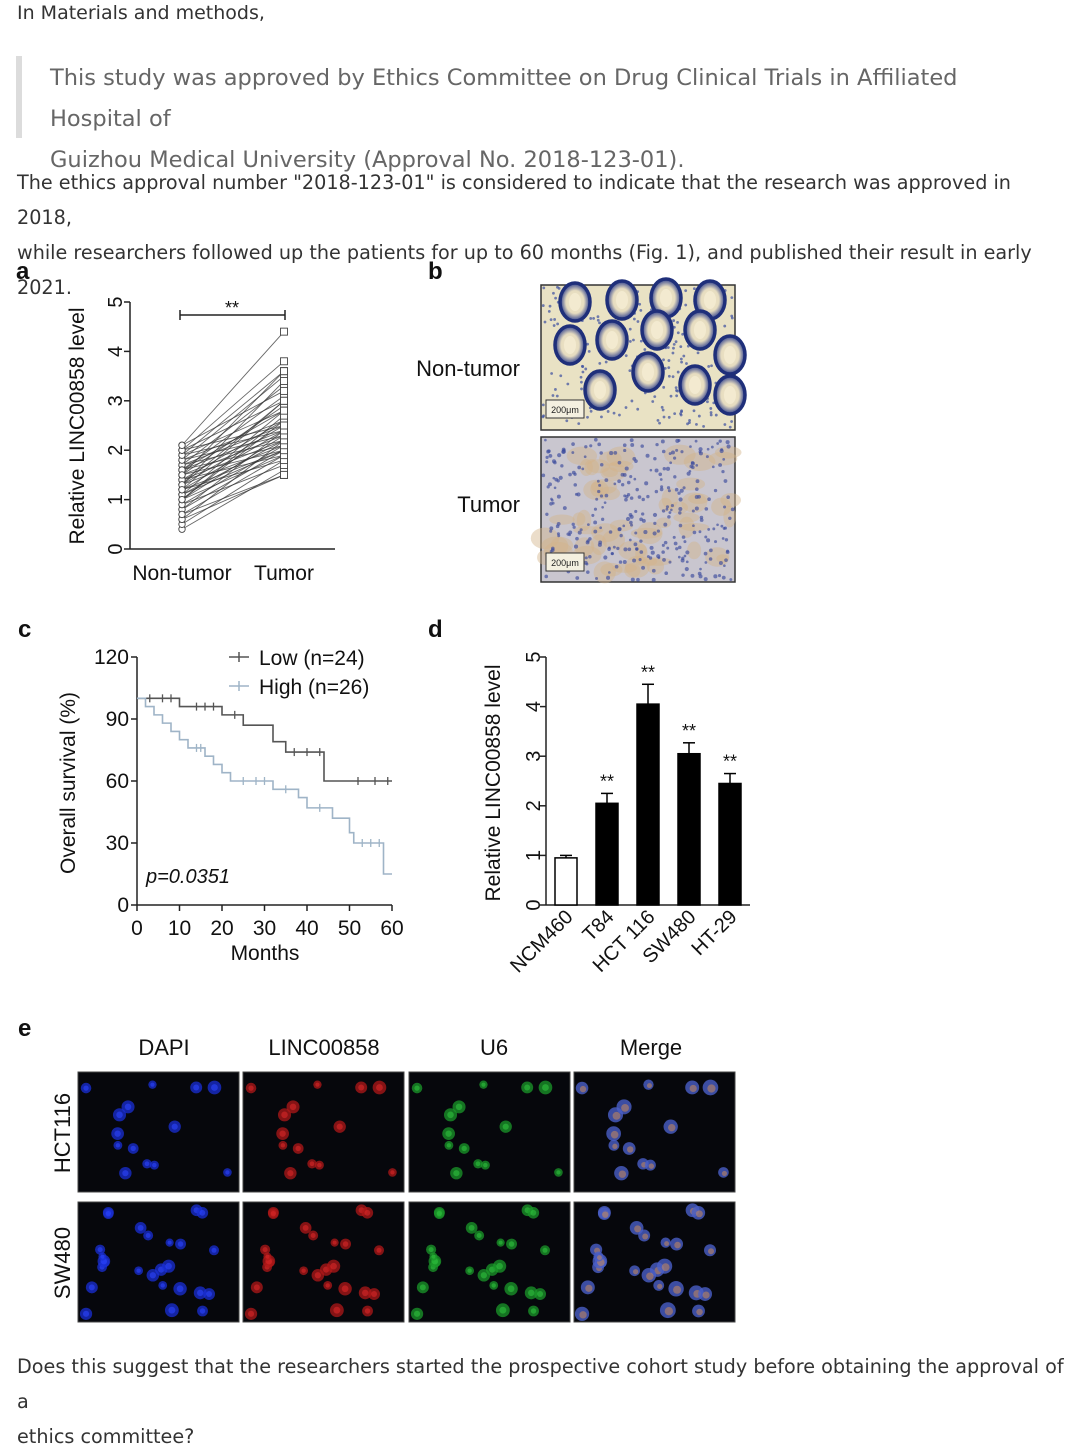  Describe the element at coordinates (654, 1262) in the screenshot. I see `micrograph-merge-sw480` at that location.